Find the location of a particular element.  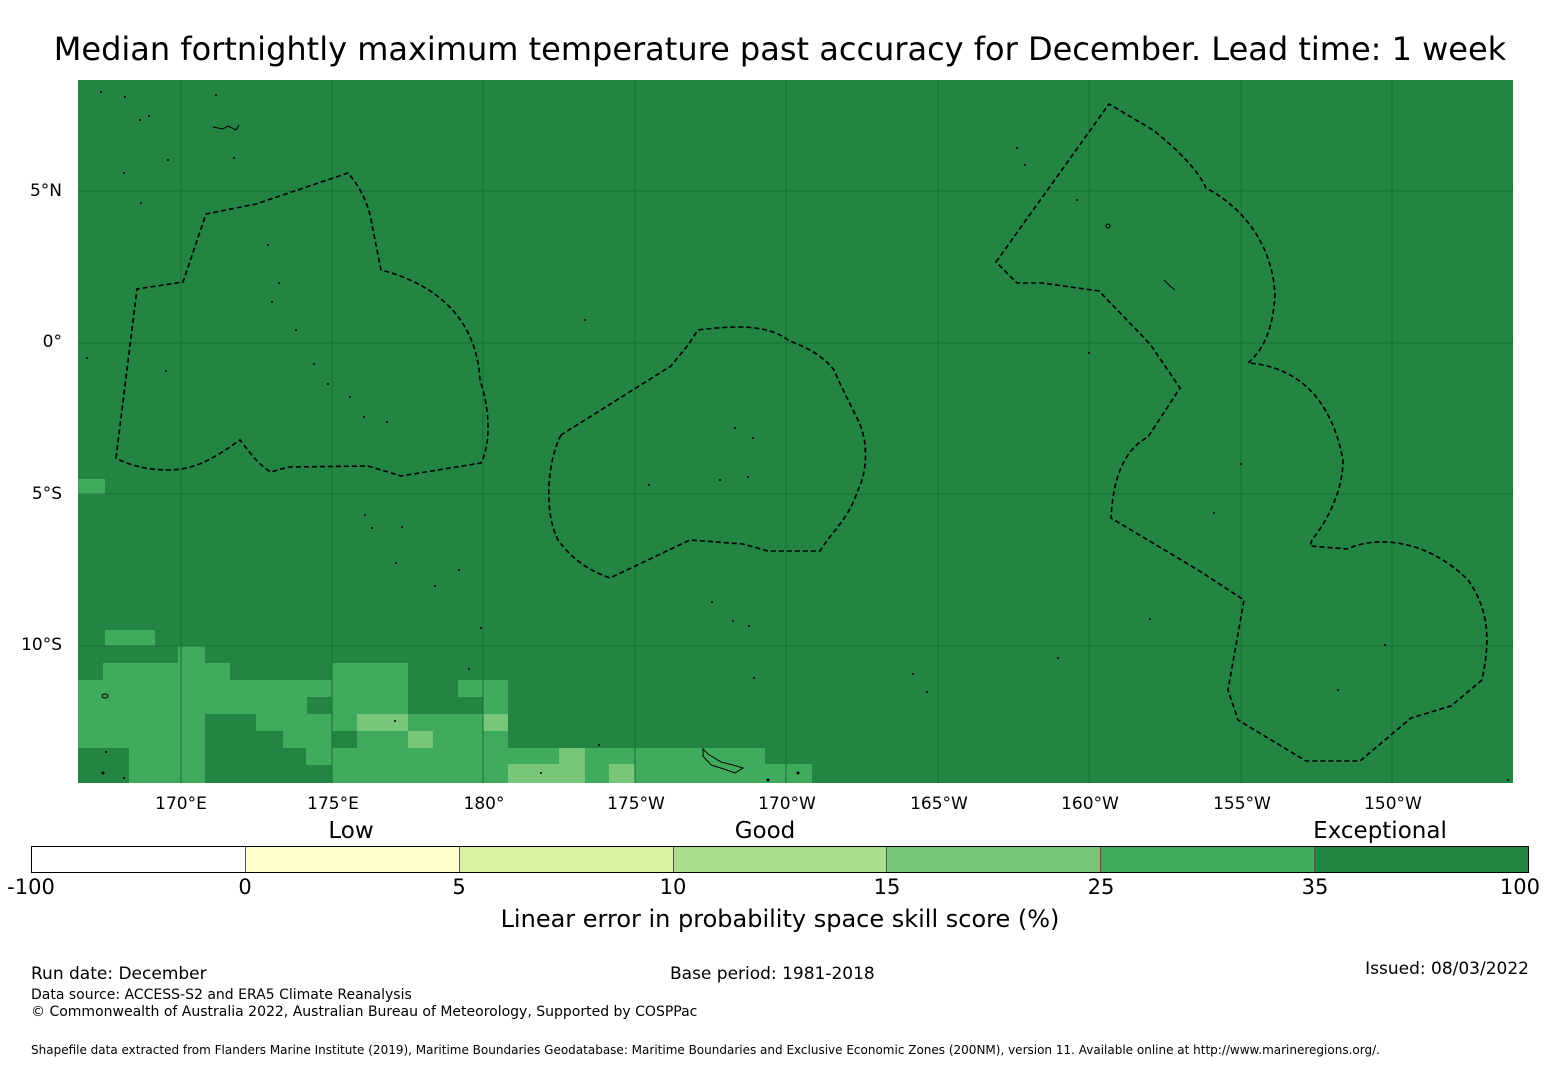

tick-label: 10 is located at coordinates (673, 887).